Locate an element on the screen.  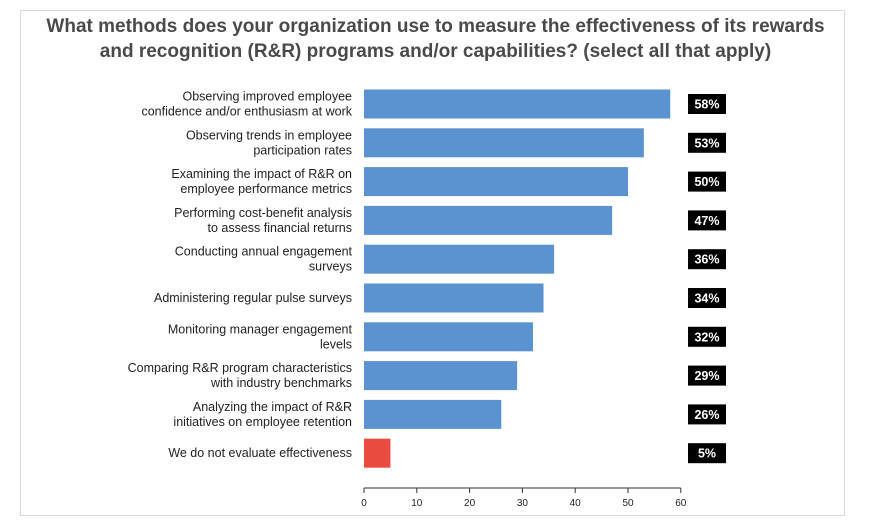
value-label: 47% is located at coordinates (706, 221).